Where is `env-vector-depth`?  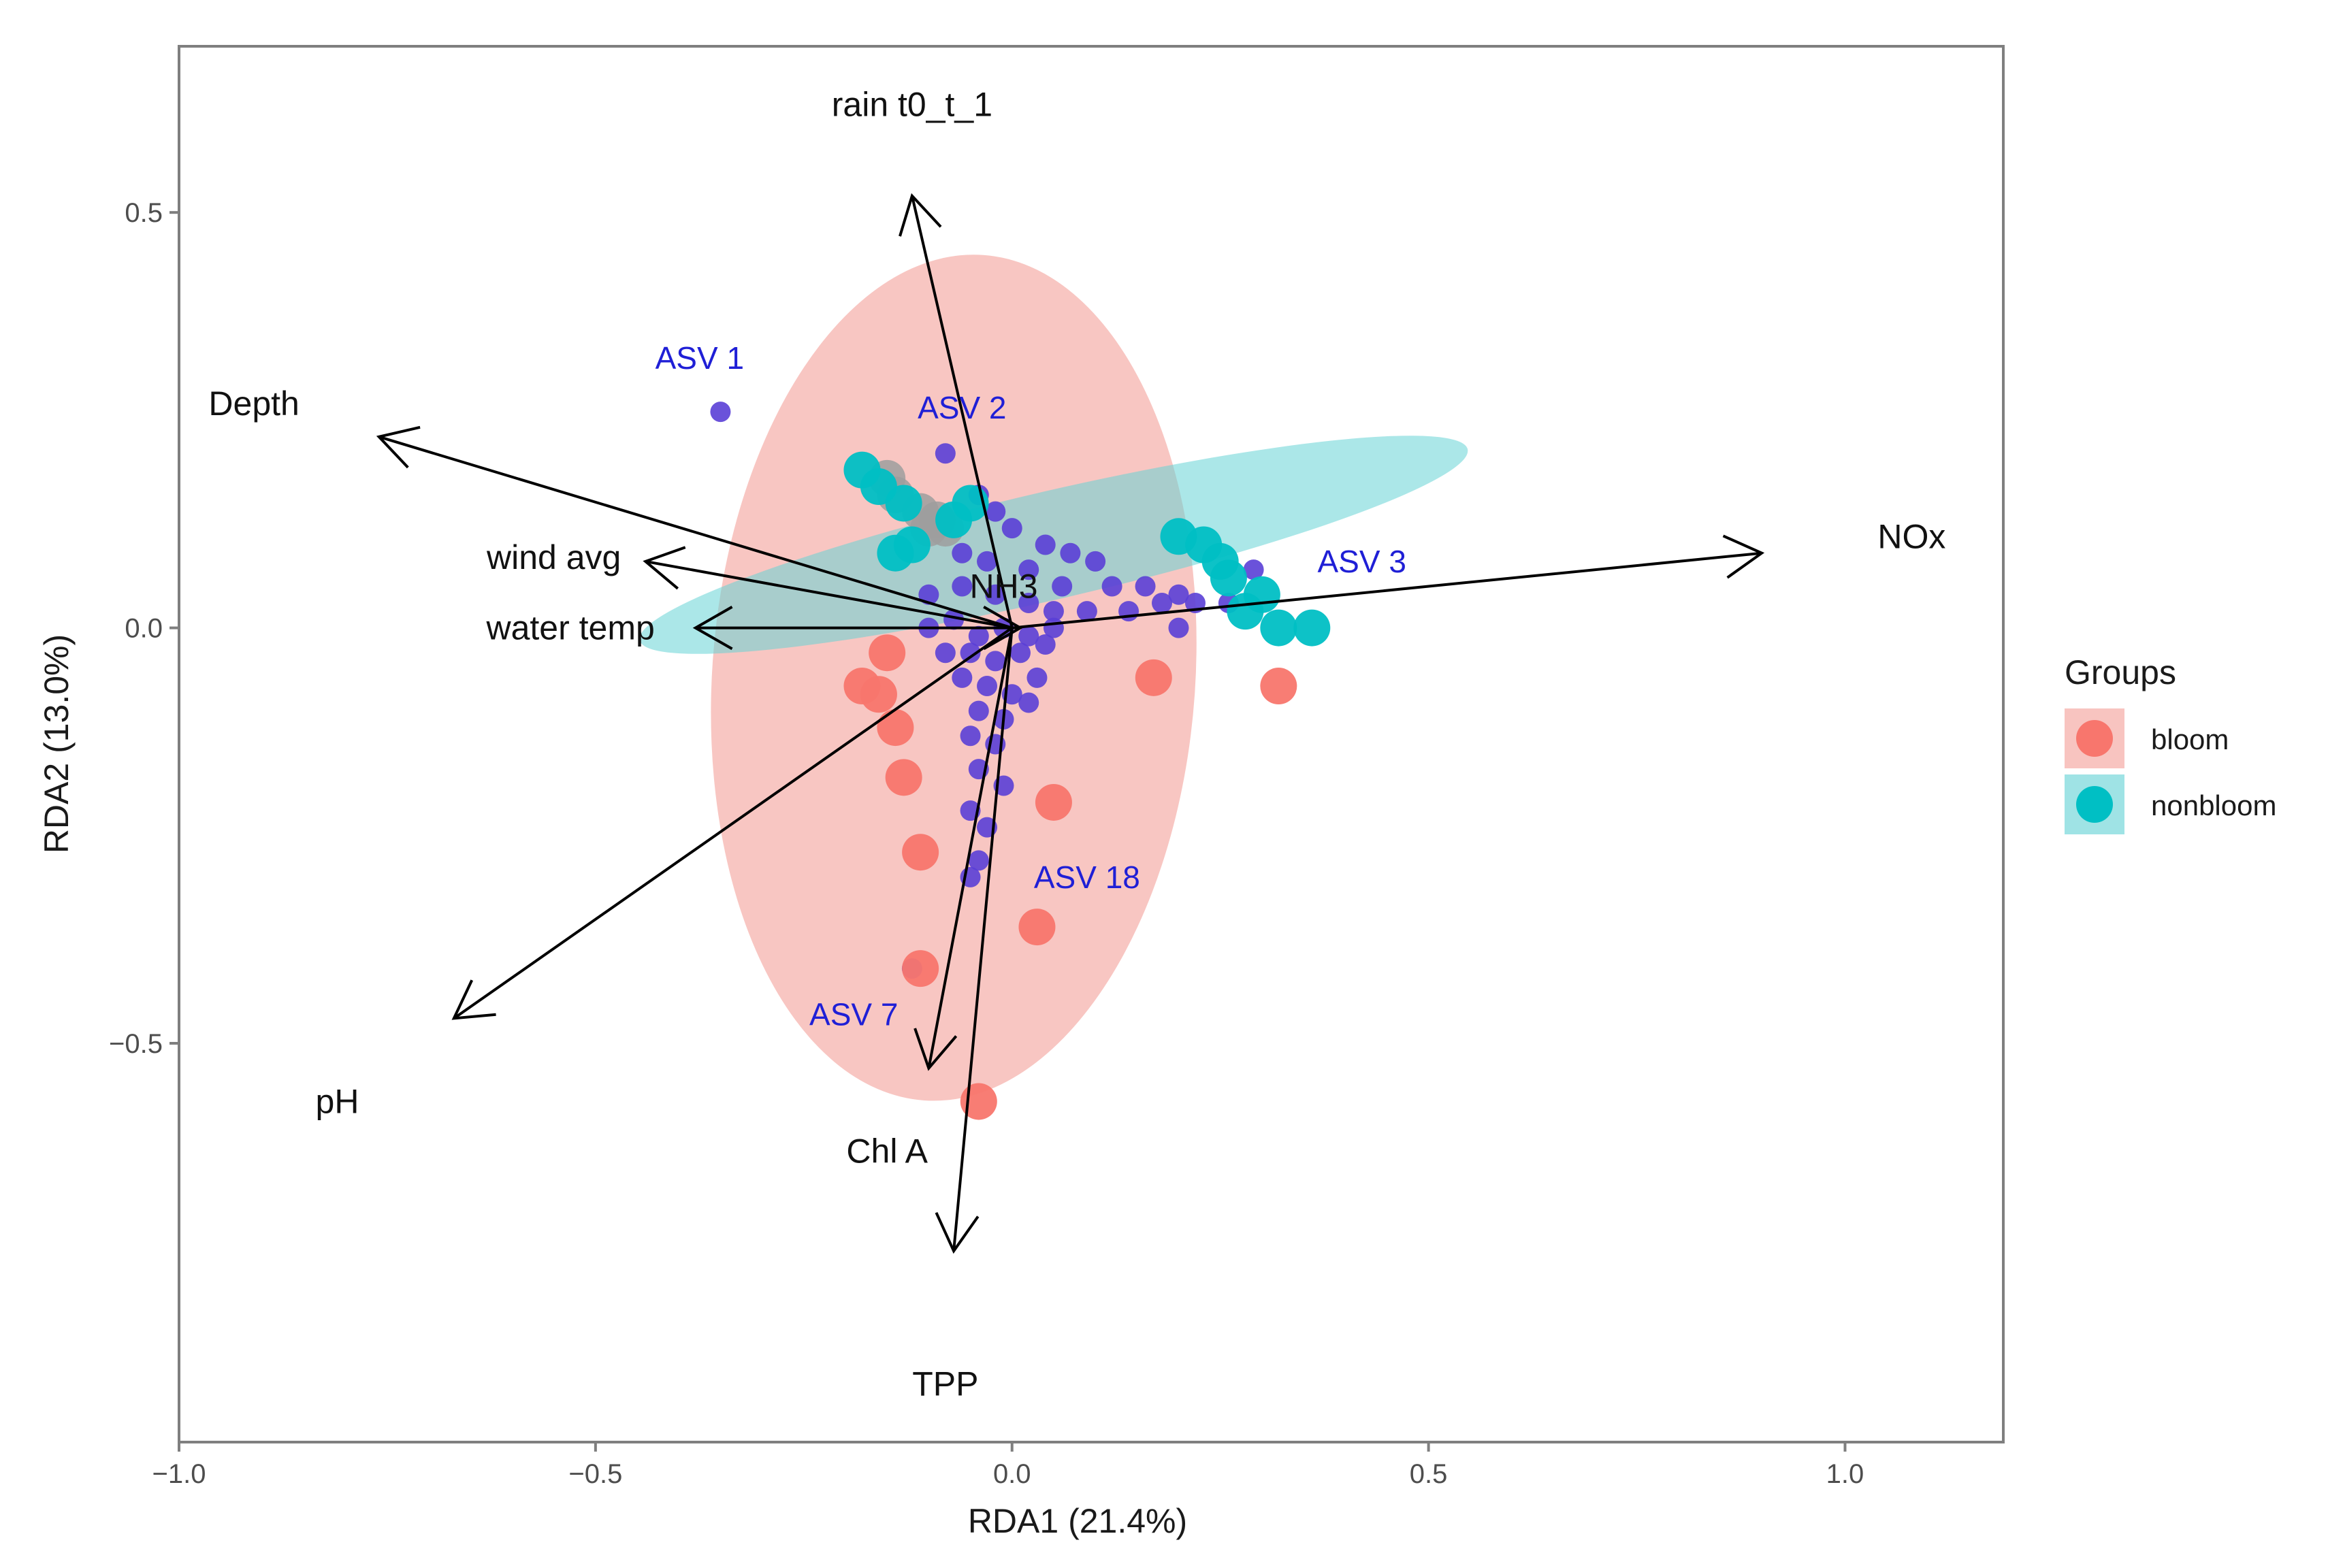
env-vector-depth is located at coordinates (695, 528).